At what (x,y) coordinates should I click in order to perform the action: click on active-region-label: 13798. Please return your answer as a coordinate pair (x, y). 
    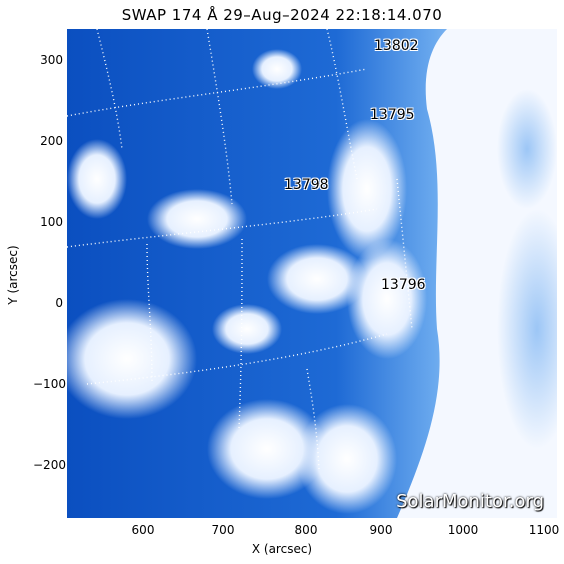
    Looking at the image, I should click on (306, 185).